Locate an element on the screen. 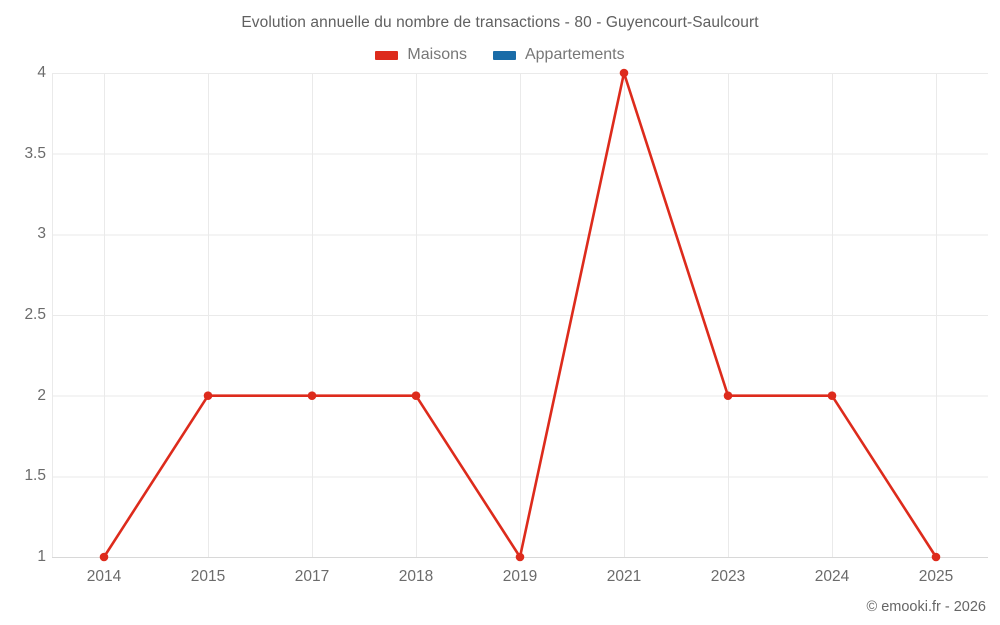 The image size is (1000, 625). legend-label-maisons: Maisons is located at coordinates (437, 54).